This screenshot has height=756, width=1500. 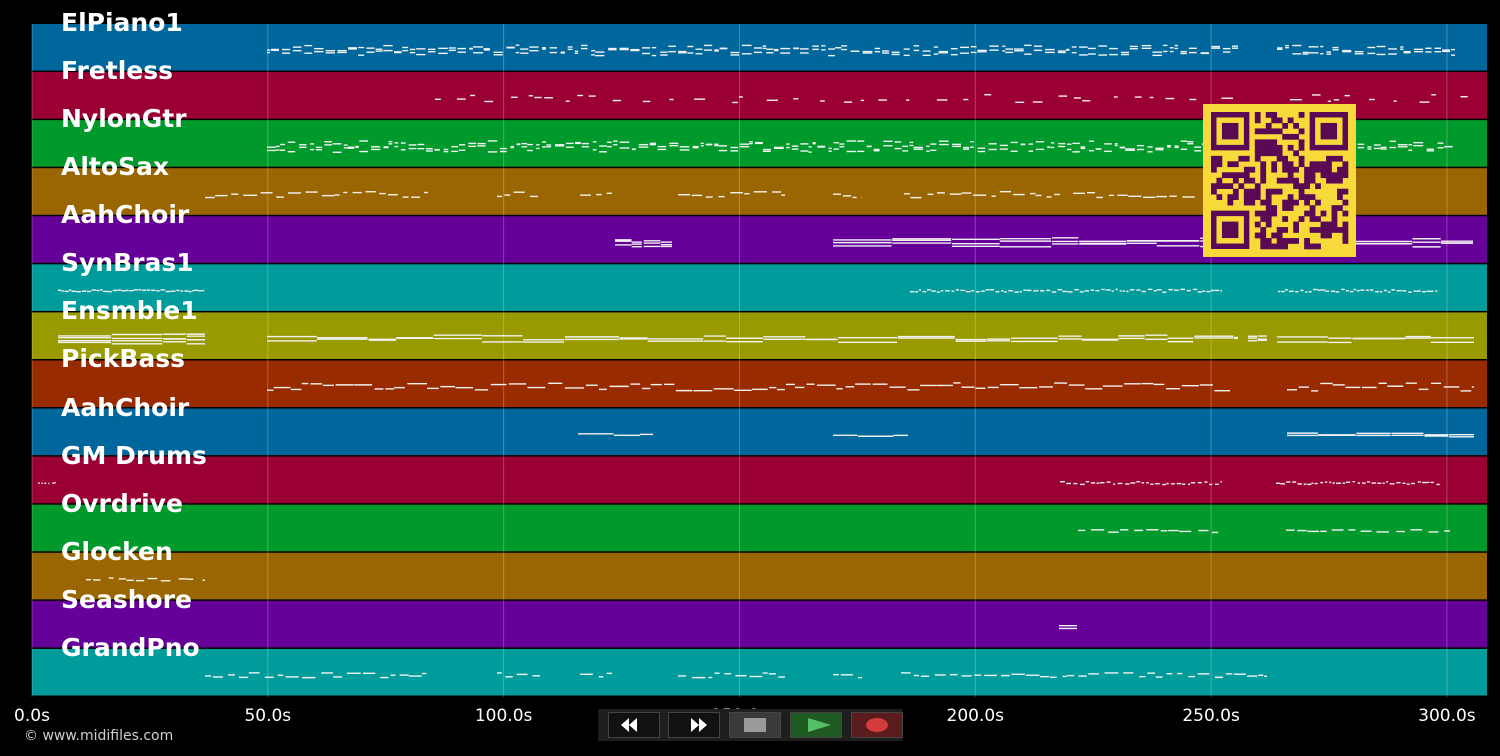 I want to click on stop-button, so click(x=755, y=725).